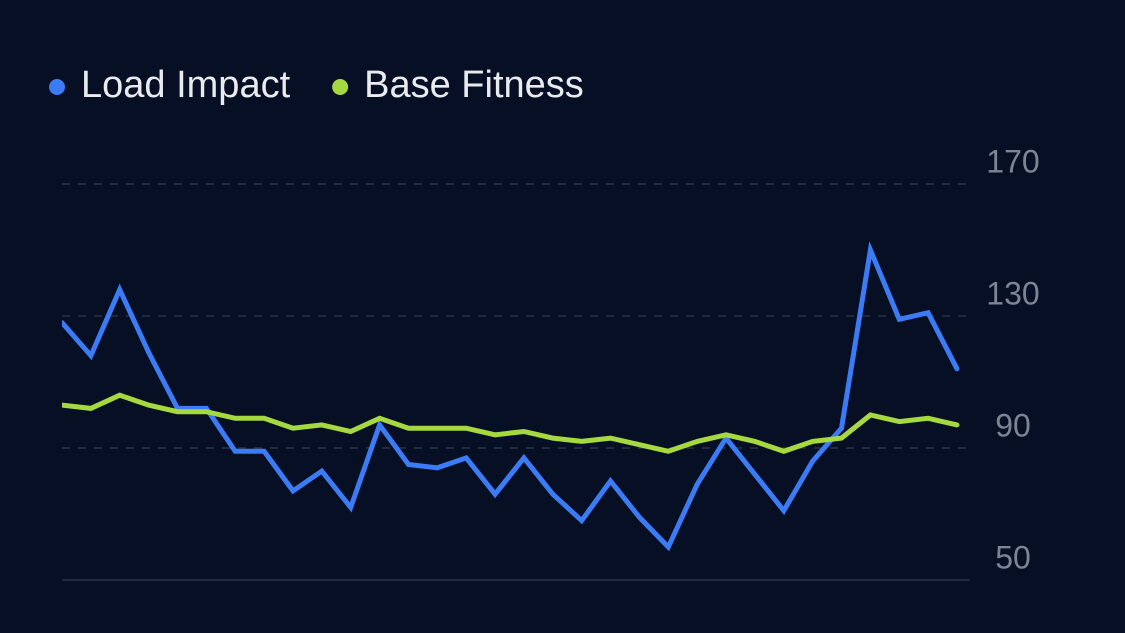 This screenshot has height=633, width=1125. What do you see at coordinates (1012, 161) in the screenshot?
I see `y-tick-label: 170` at bounding box center [1012, 161].